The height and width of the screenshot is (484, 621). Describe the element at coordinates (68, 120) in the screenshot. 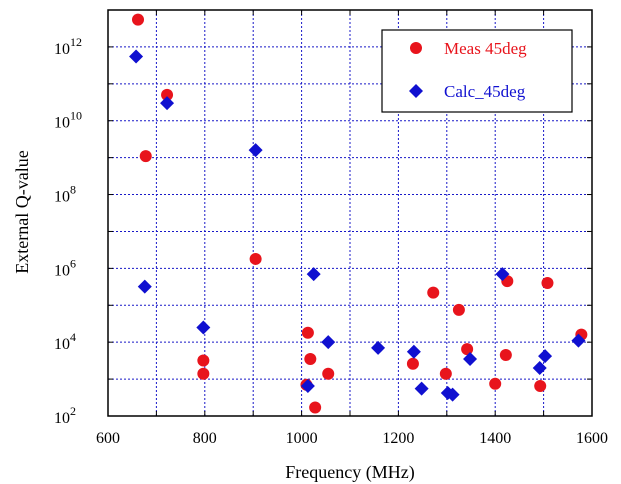

I see `y-tick-label: 10¹⁰` at that location.